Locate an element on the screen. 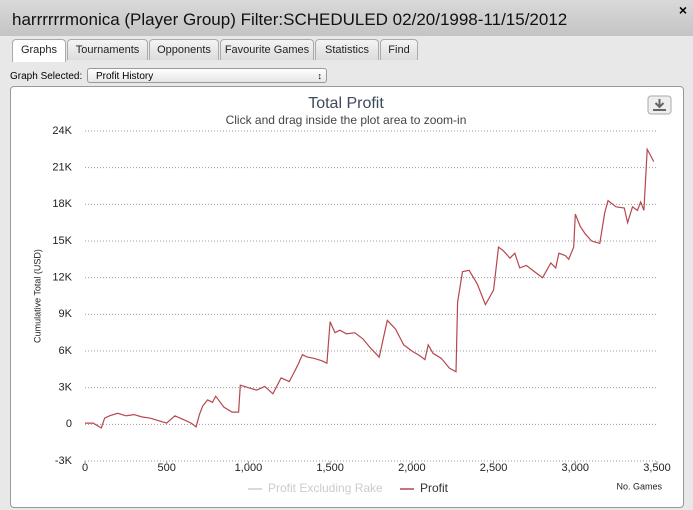 The height and width of the screenshot is (510, 693). y-tick-label: 18K is located at coordinates (62, 204).